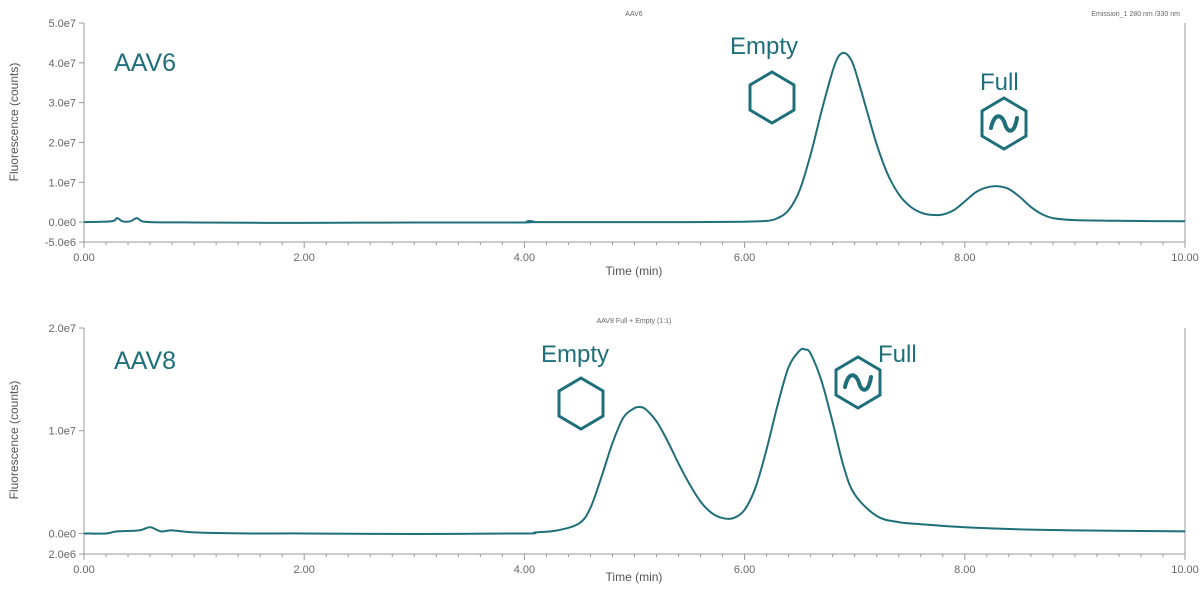 The height and width of the screenshot is (589, 1202). What do you see at coordinates (634, 321) in the screenshot?
I see `chart-title: AAV8 Full + Empty (1:1)` at bounding box center [634, 321].